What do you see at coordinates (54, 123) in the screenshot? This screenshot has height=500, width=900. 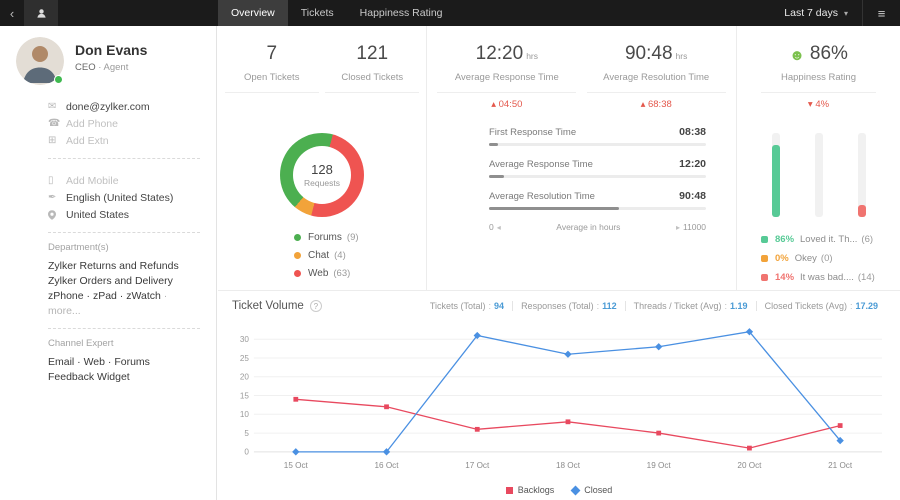 I see `phone-icon: ☎` at bounding box center [54, 123].